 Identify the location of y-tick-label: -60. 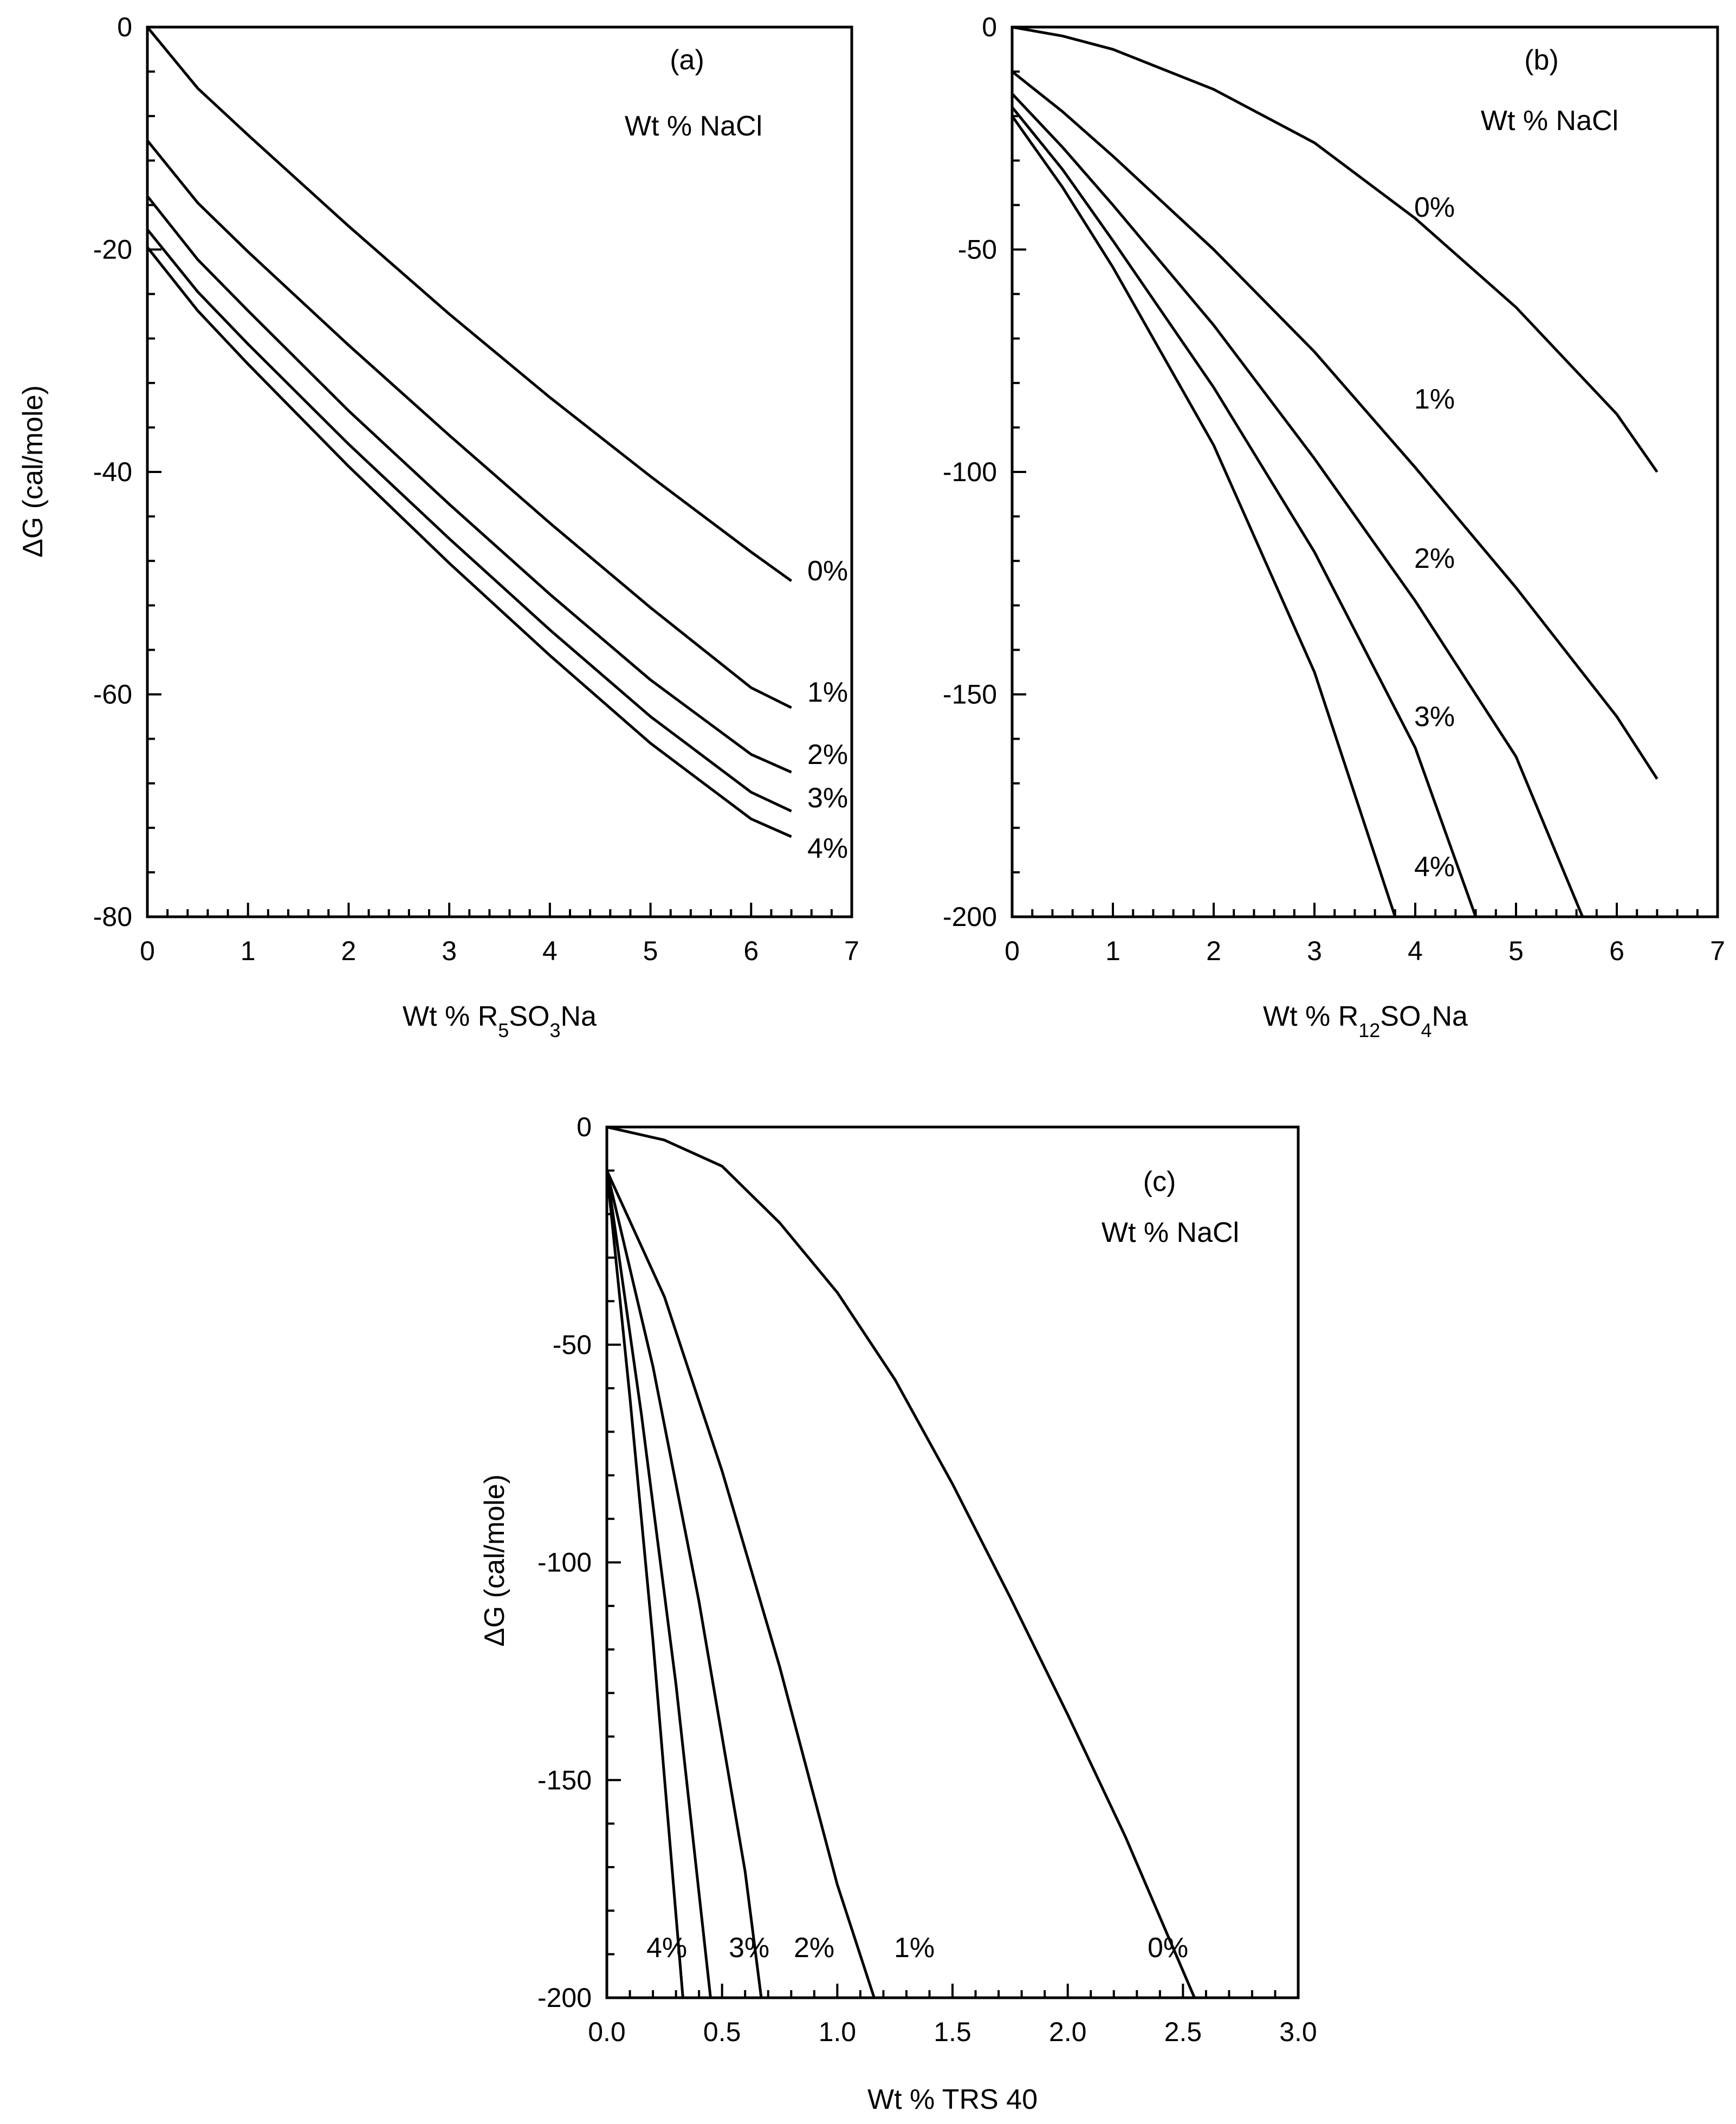
(112, 694).